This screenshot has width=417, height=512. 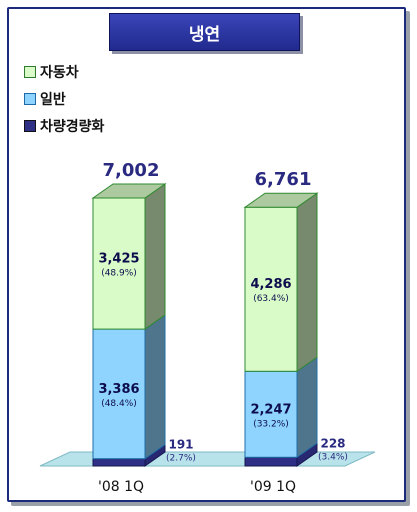 I want to click on share-label-0-0: (2.7%), so click(x=181, y=459).